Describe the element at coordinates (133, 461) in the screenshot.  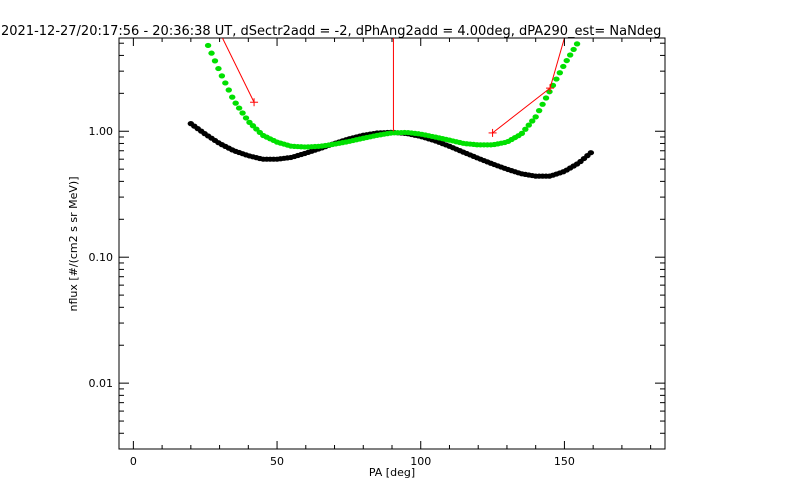
I see `x-tick-label: 0` at that location.